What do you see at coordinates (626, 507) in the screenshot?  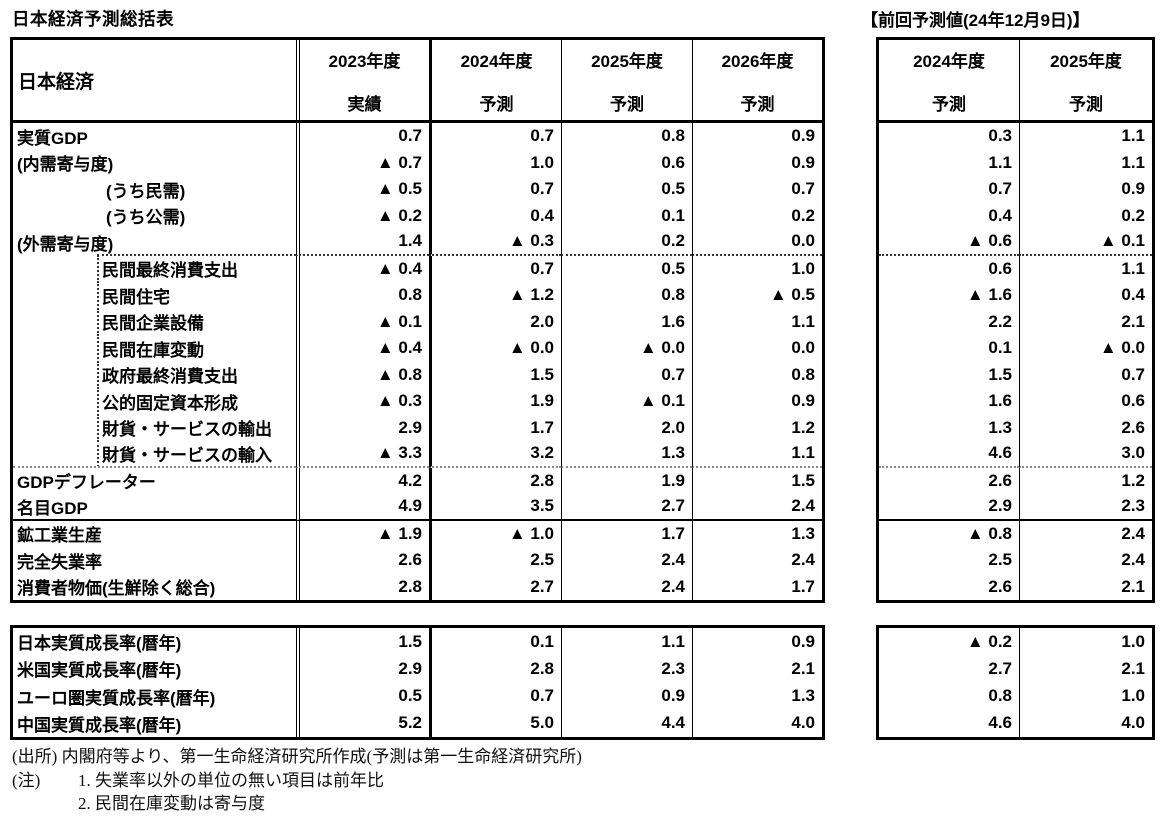 I see `value-cell: 2.7` at bounding box center [626, 507].